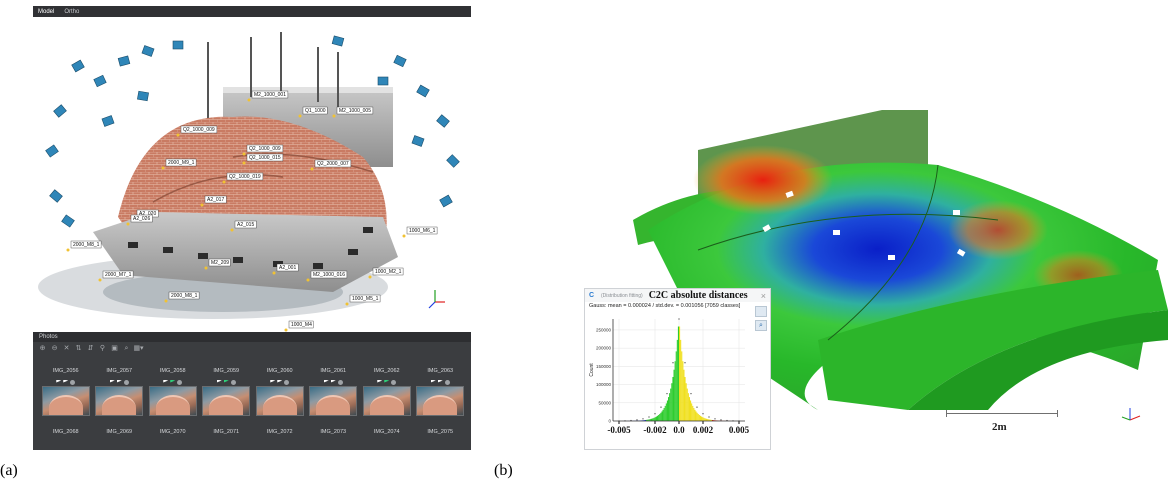 This screenshot has height=488, width=1172. What do you see at coordinates (54, 348) in the screenshot?
I see `remove-icon: ⊖` at bounding box center [54, 348].